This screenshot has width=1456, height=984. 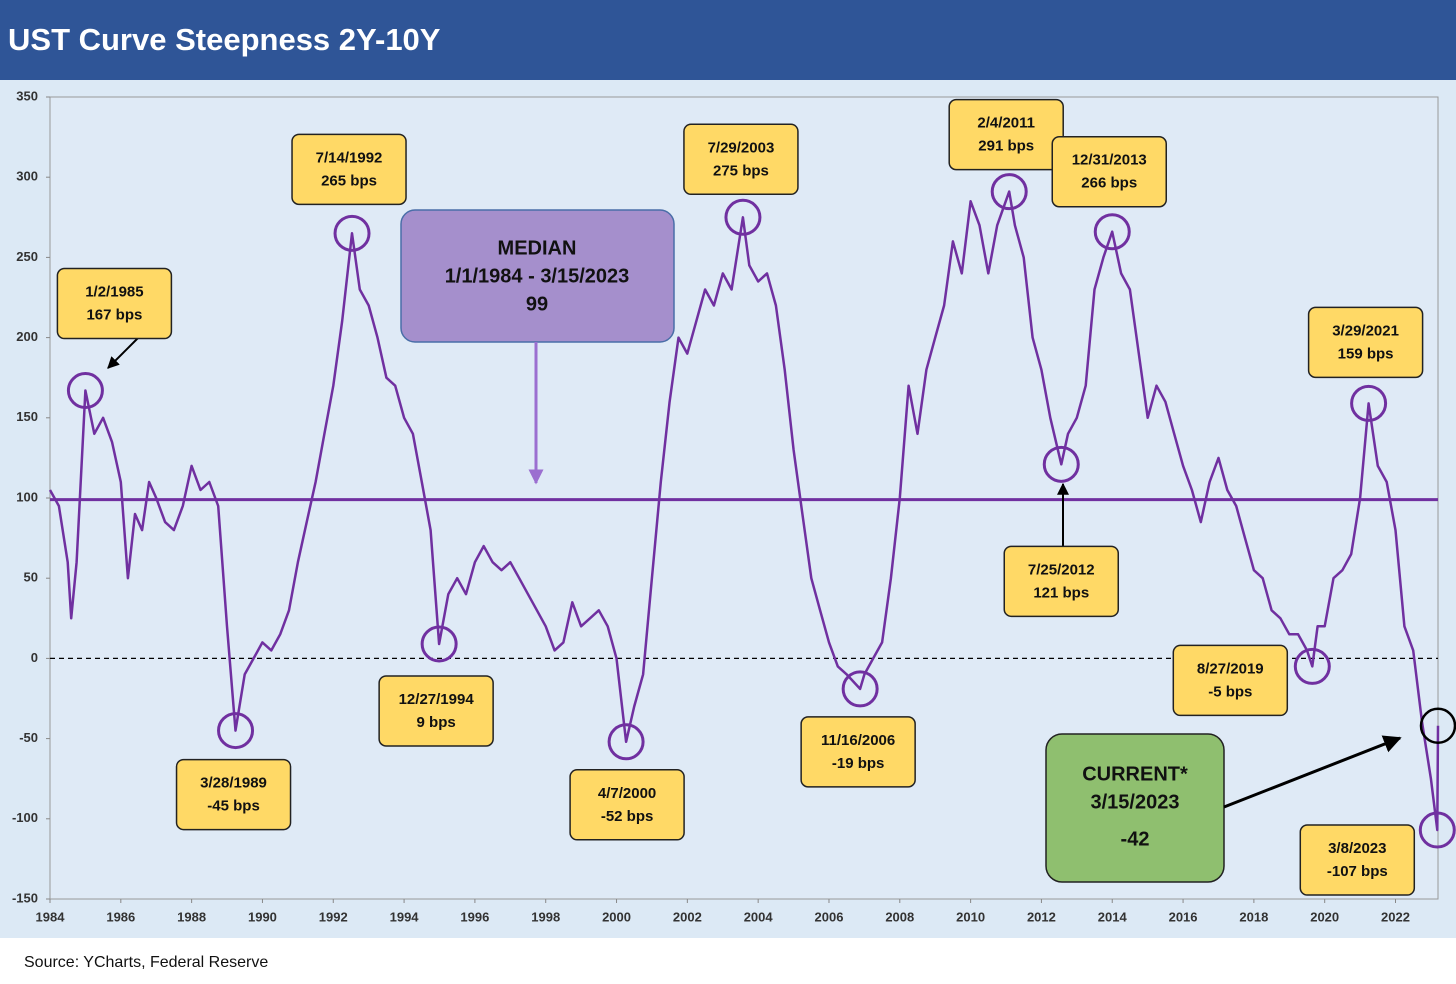 I want to click on annotation-label: 121 bps, so click(x=1061, y=592).